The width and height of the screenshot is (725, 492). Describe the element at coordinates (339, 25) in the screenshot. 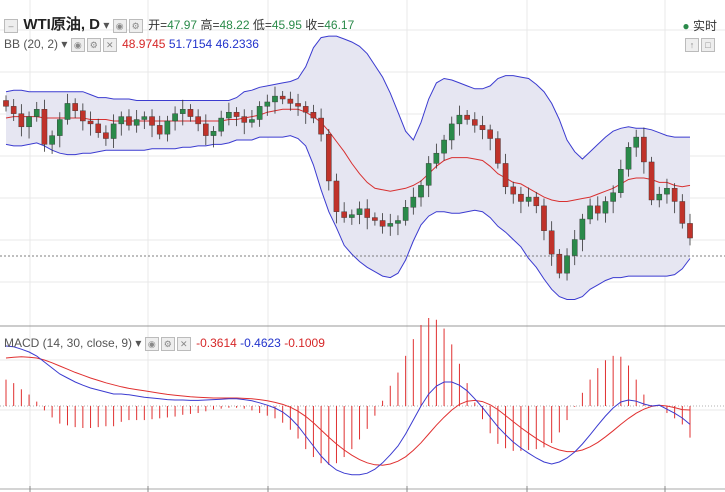

I see `close-value: 46.17` at that location.